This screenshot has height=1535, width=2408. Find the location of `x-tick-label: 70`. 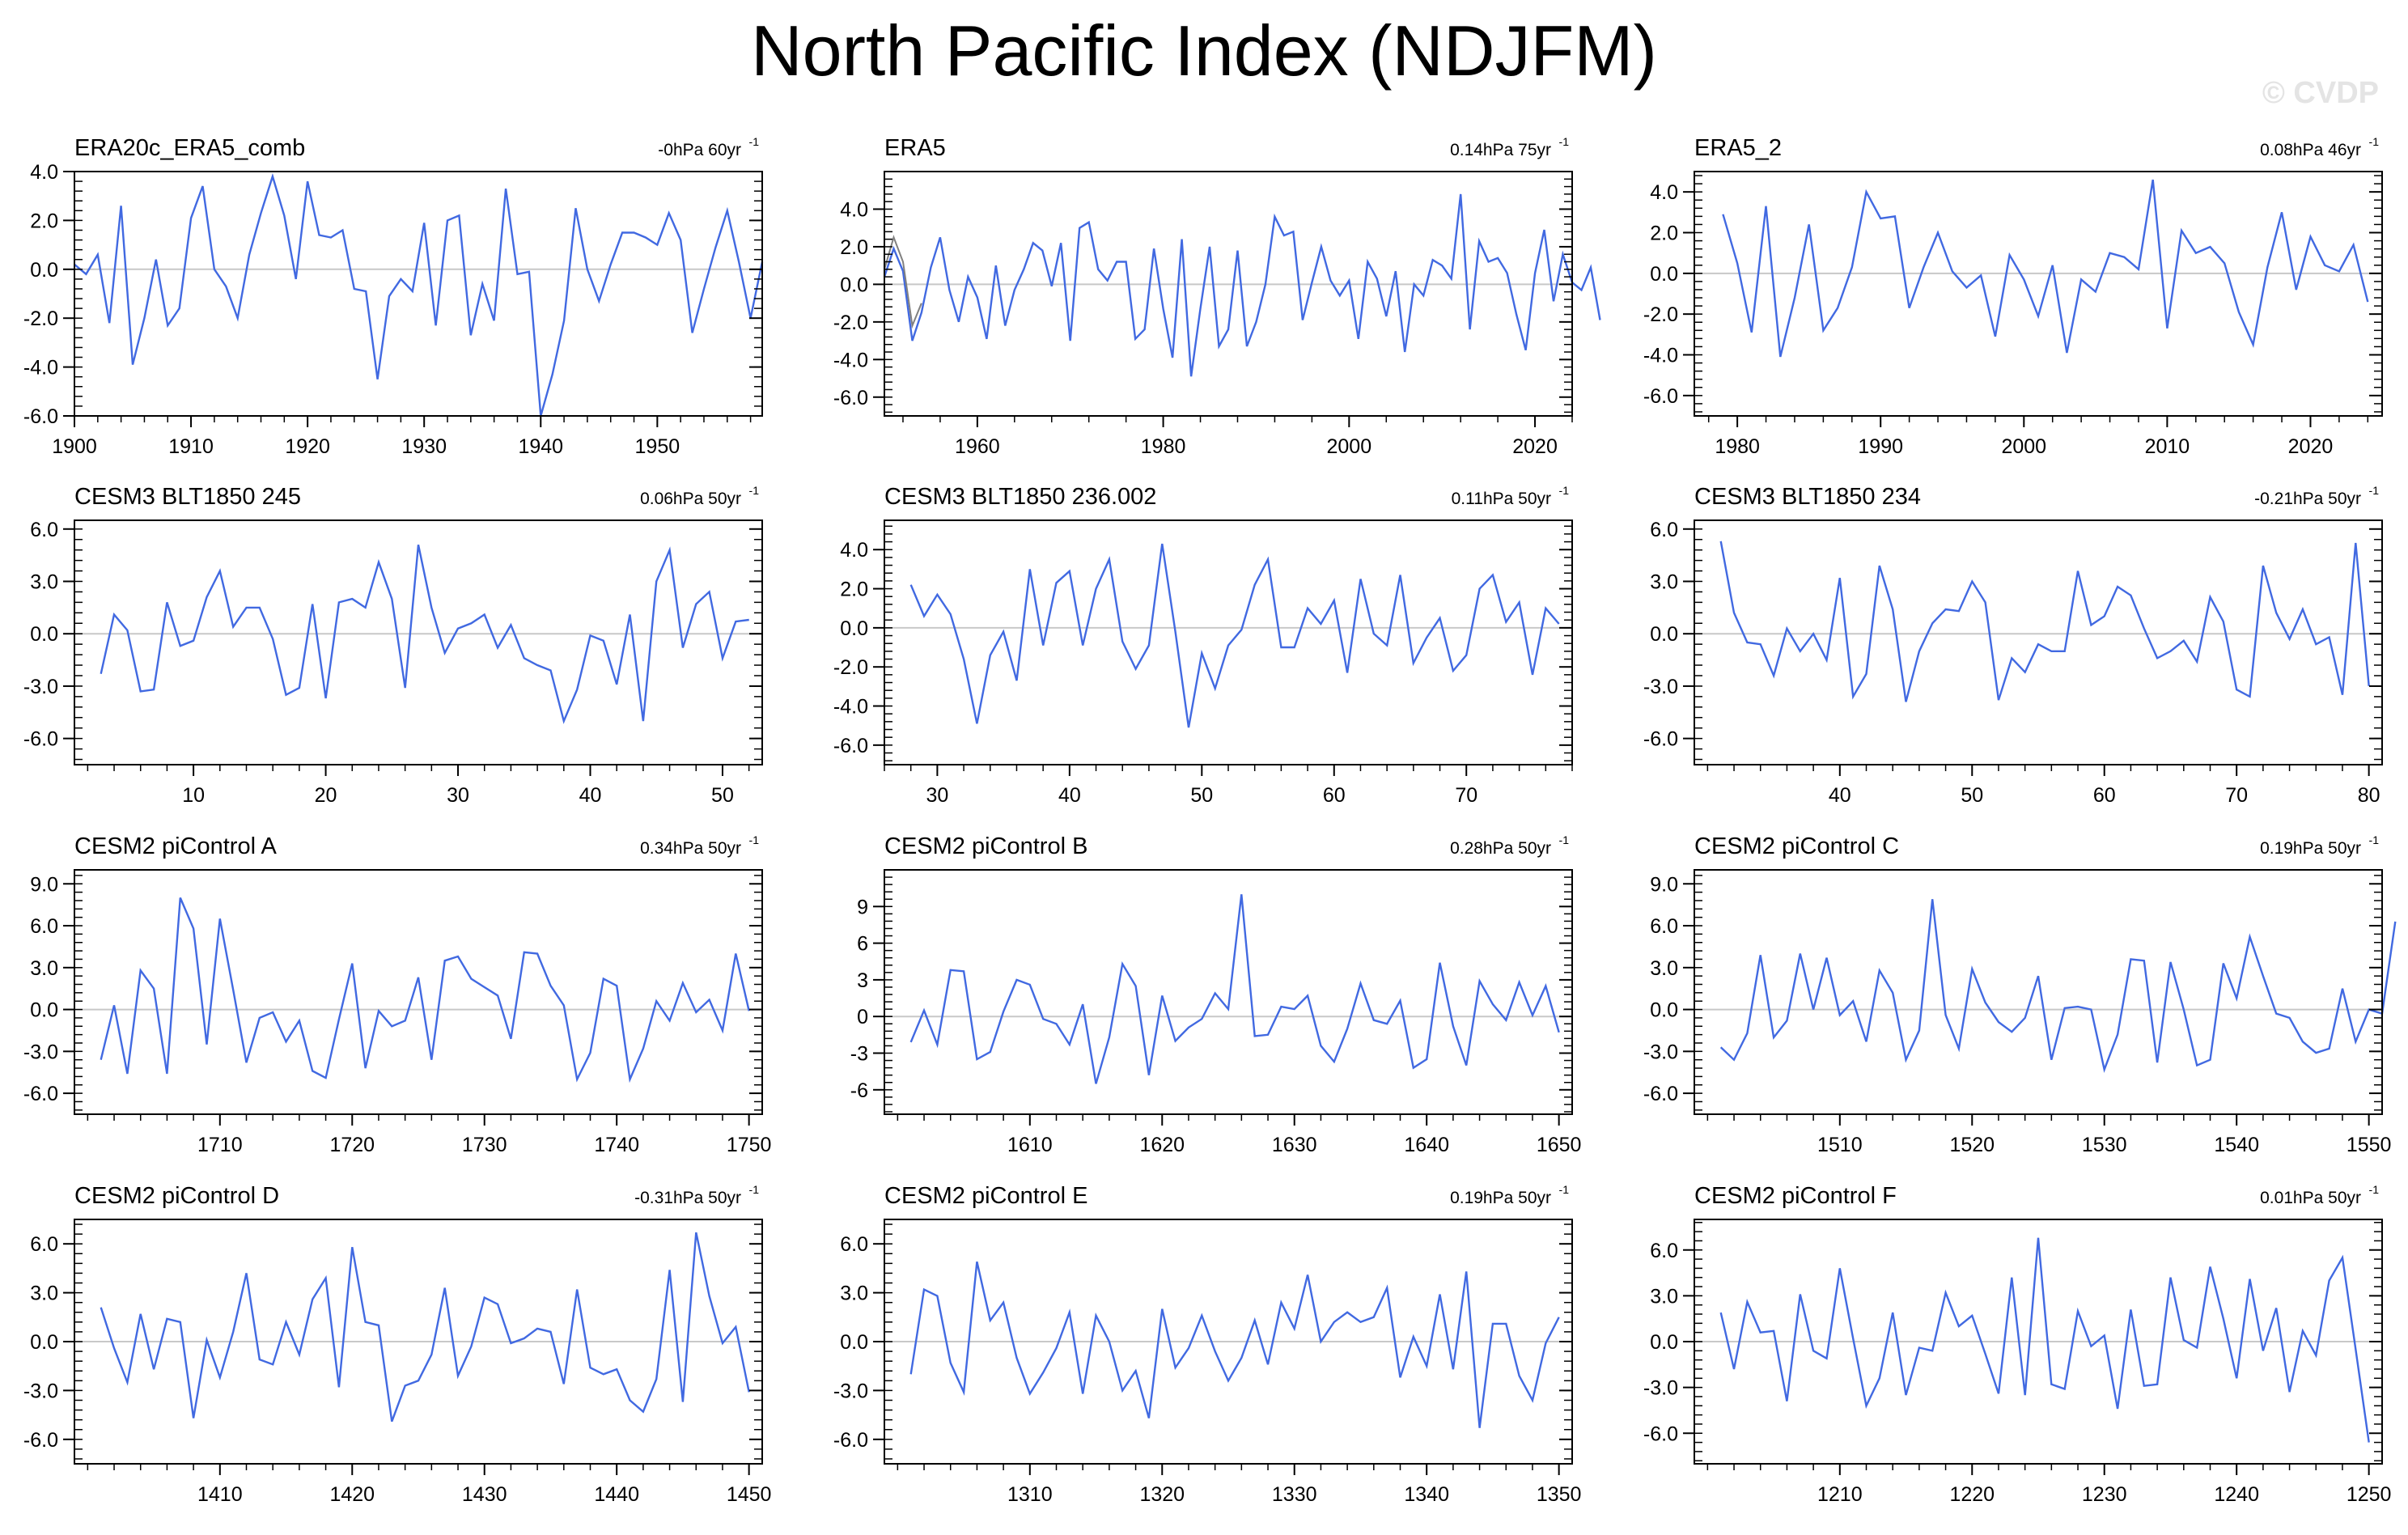

x-tick-label: 70 is located at coordinates (1466, 796).